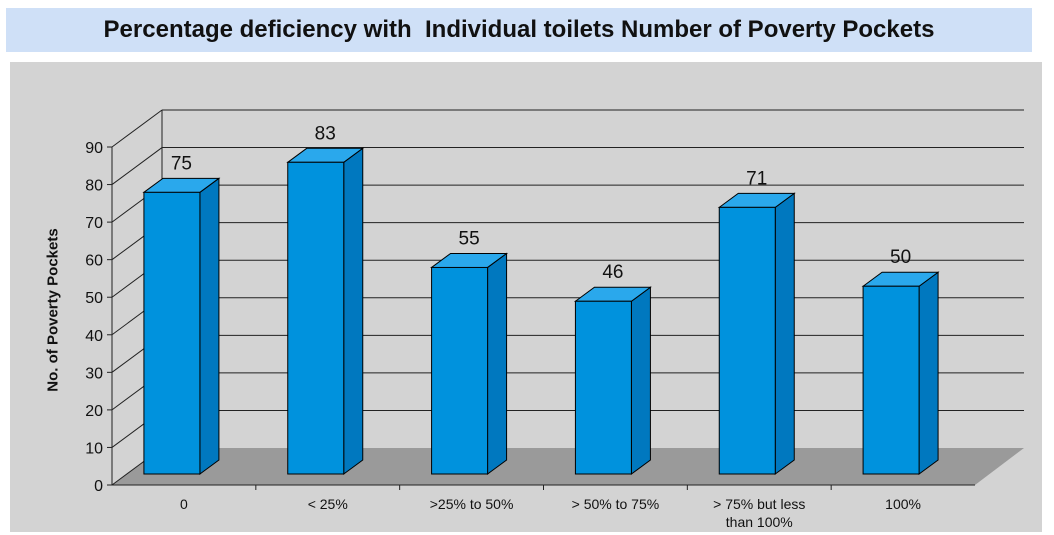  What do you see at coordinates (469, 238) in the screenshot?
I see `data-label: 55` at bounding box center [469, 238].